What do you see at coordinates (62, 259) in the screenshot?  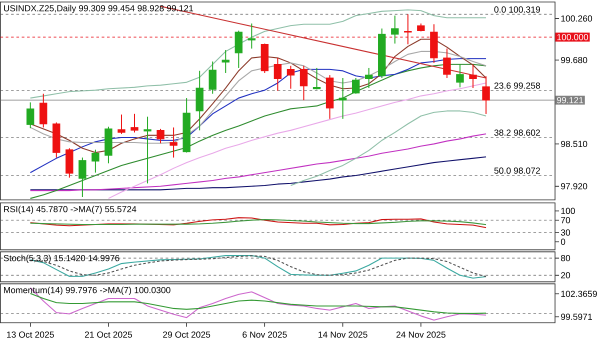 I see `chart-title: Stoch(5,3,3) 15.1420 14.9976` at bounding box center [62, 259].